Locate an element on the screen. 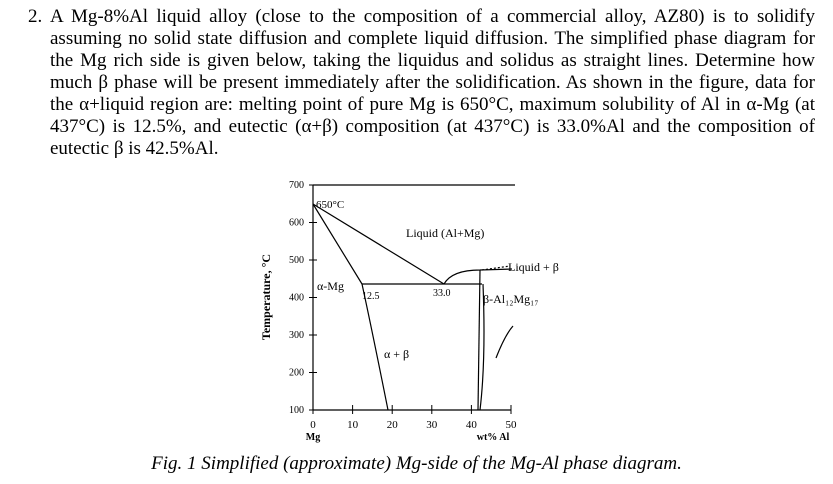 The width and height of the screenshot is (833, 484). label-liquid: Liquid (Al+Mg) is located at coordinates (445, 233).